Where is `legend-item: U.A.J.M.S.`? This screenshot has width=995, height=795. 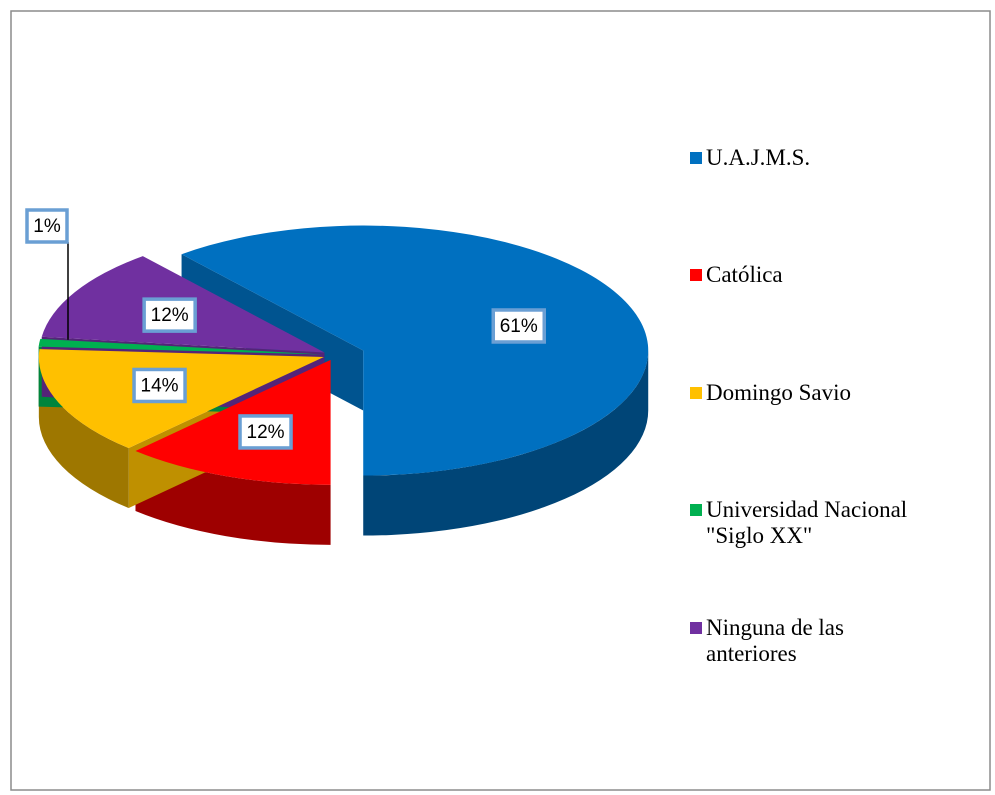
legend-item: U.A.J.M.S. is located at coordinates (810, 158).